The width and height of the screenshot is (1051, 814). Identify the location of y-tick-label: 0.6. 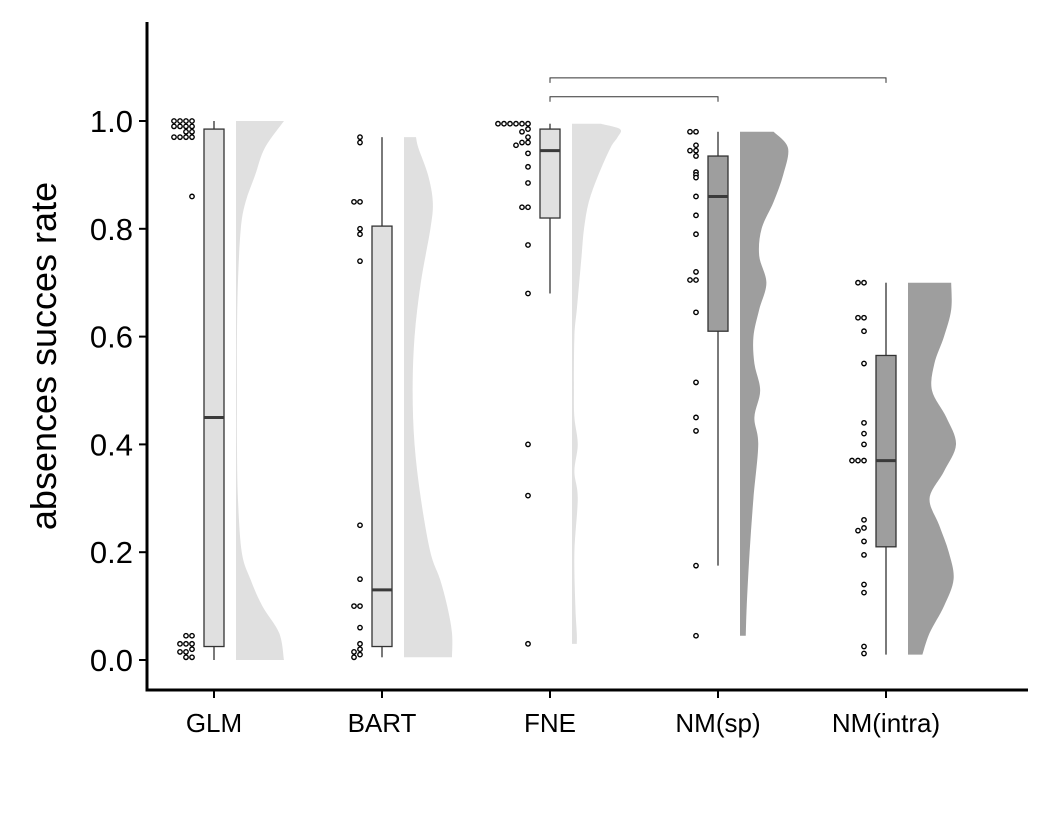
(111, 337).